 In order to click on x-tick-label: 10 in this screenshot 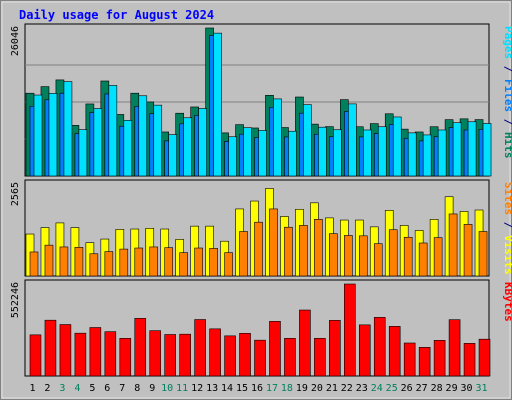, I will do `click(167, 388)`.